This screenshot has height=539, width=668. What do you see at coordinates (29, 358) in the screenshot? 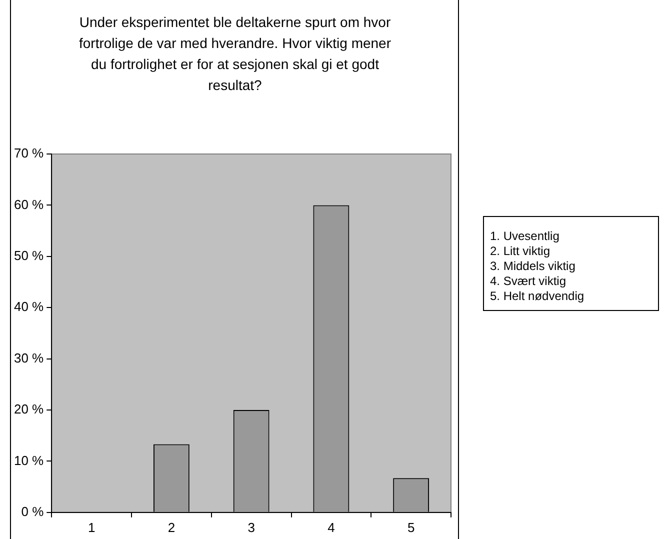
I see `y-tick-label: 30 %` at bounding box center [29, 358].